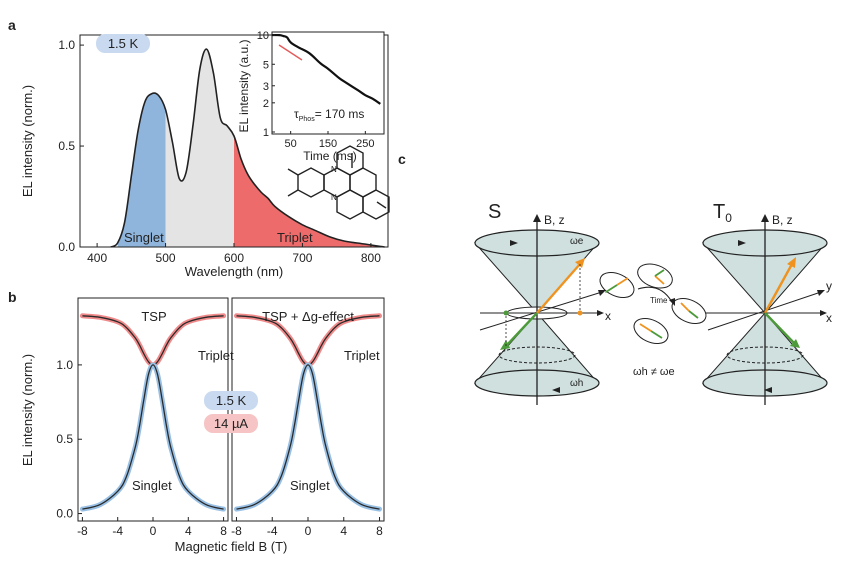 This screenshot has width=854, height=563. Describe the element at coordinates (231, 546) in the screenshot. I see `panel-b-x-axis-label: Magnetic field B (T)` at that location.